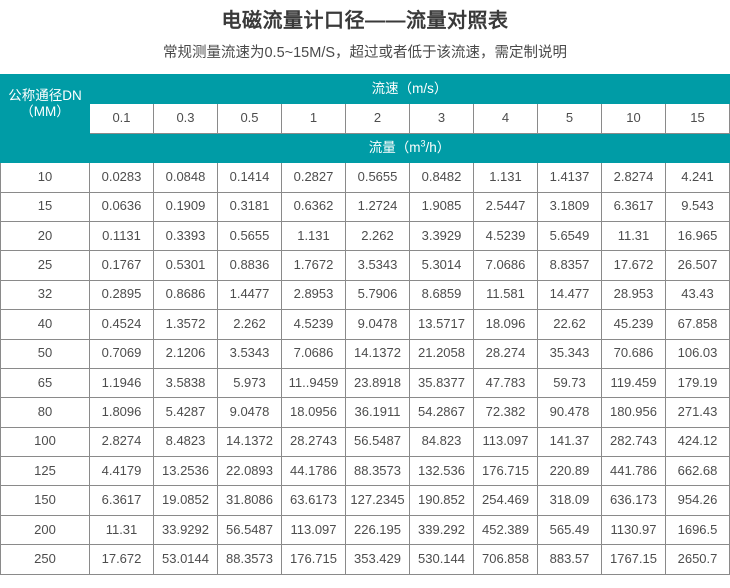  I want to click on dn-header-line2: （MM）, so click(45, 111).